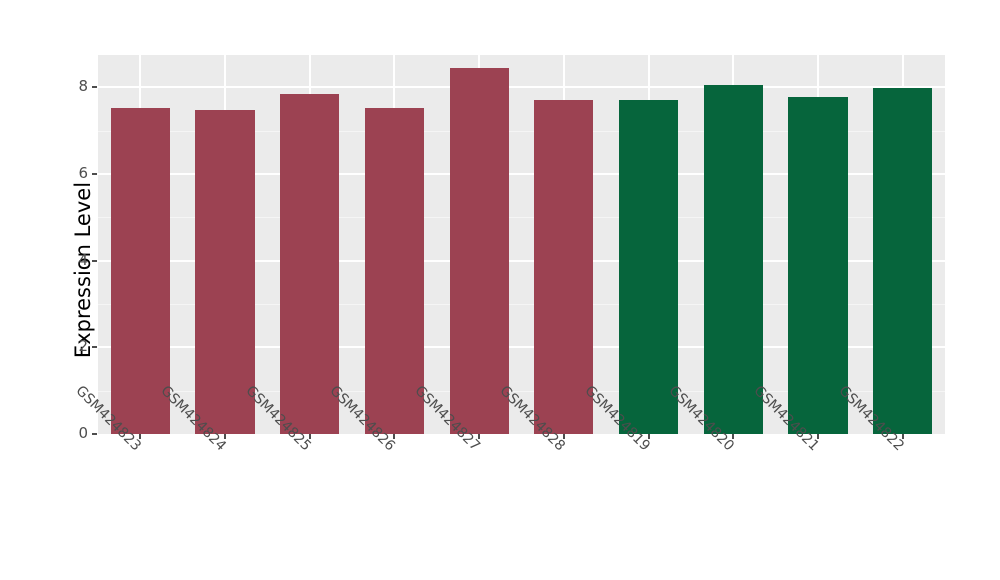 This screenshot has height=580, width=1000. I want to click on bar-GSM424828, so click(564, 267).